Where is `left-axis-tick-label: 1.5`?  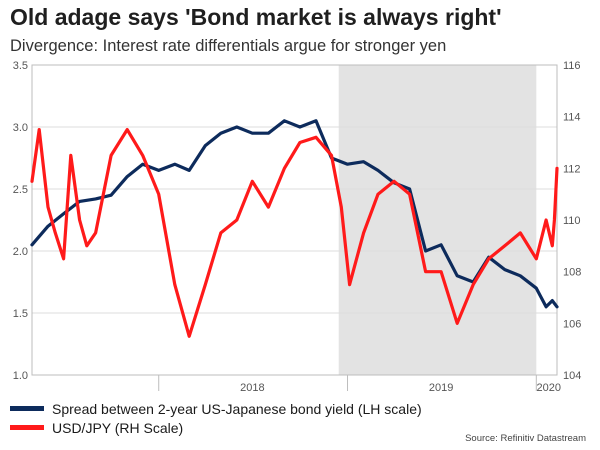 left-axis-tick-label: 1.5 is located at coordinates (20, 314).